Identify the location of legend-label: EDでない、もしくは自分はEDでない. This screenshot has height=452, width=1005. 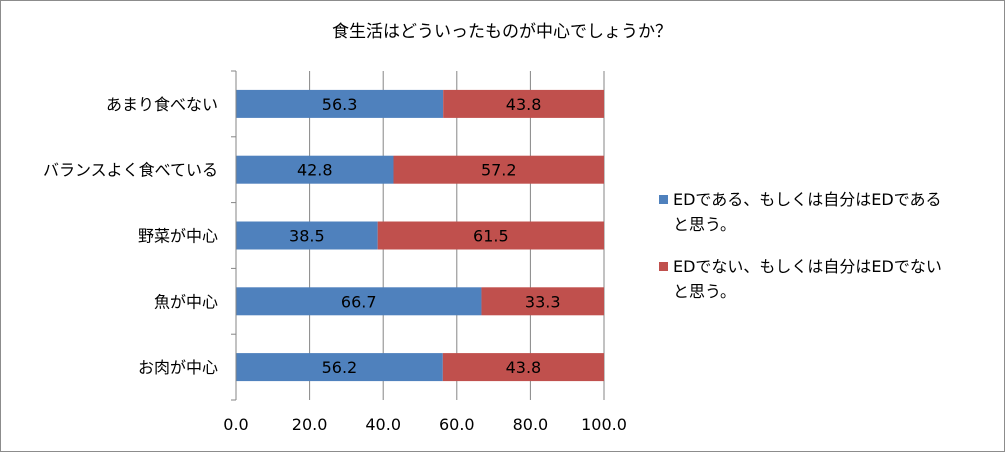
(807, 266).